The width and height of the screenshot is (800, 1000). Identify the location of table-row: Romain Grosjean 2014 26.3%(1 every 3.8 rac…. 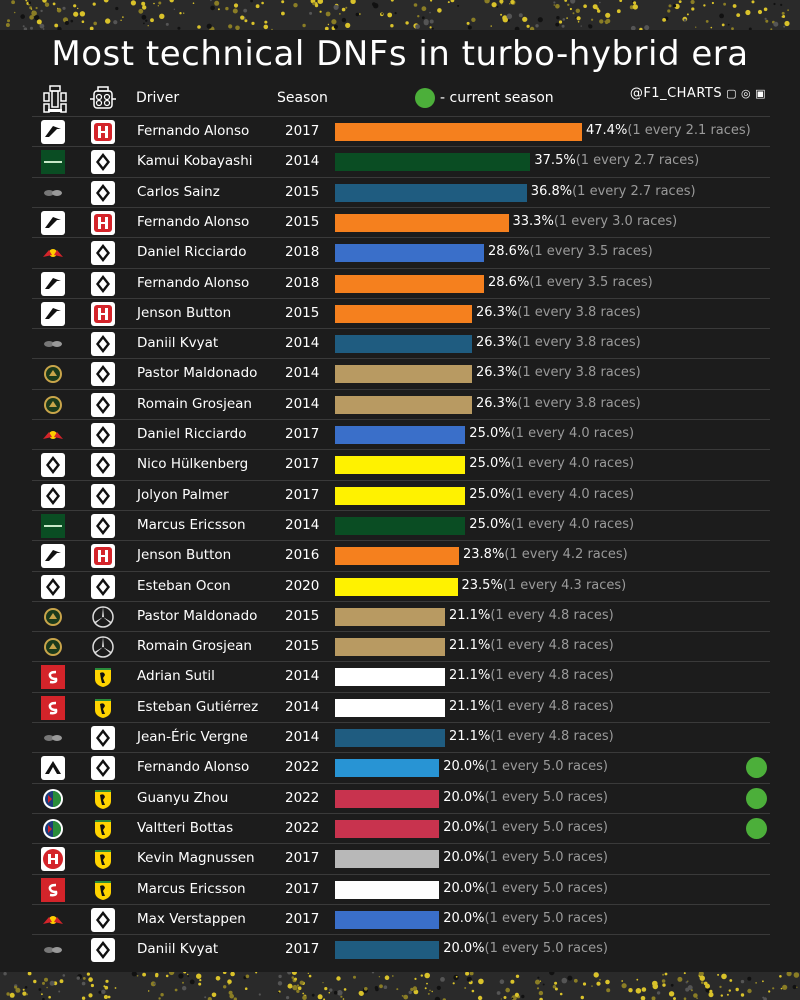
(401, 404).